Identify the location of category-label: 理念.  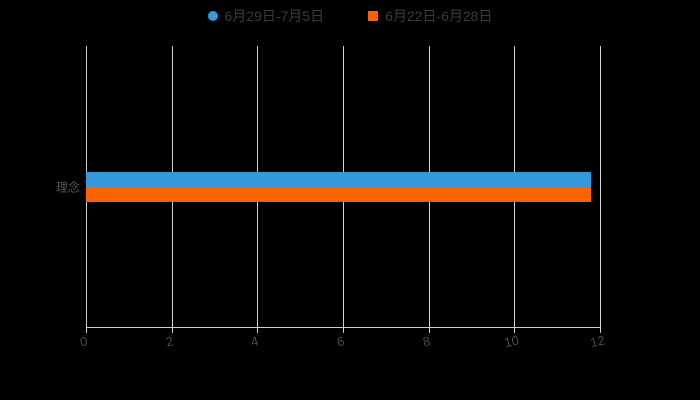
(67, 187).